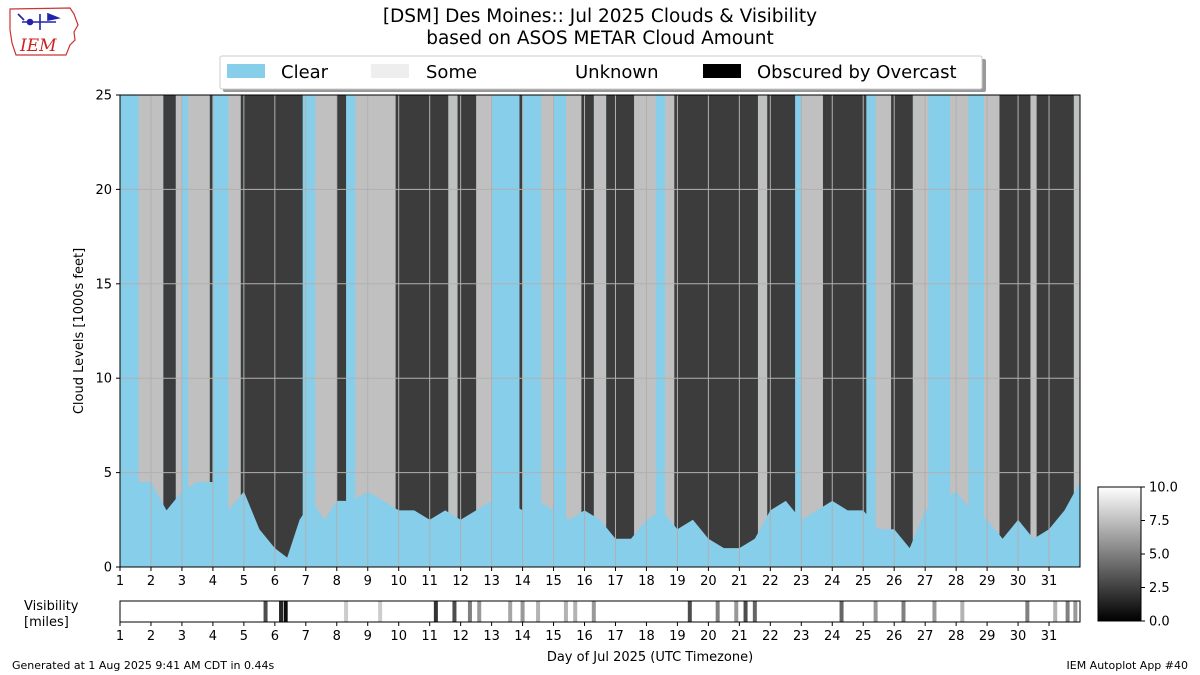 The height and width of the screenshot is (675, 1200). Describe the element at coordinates (108, 473) in the screenshot. I see `y-tick-label: 5` at that location.